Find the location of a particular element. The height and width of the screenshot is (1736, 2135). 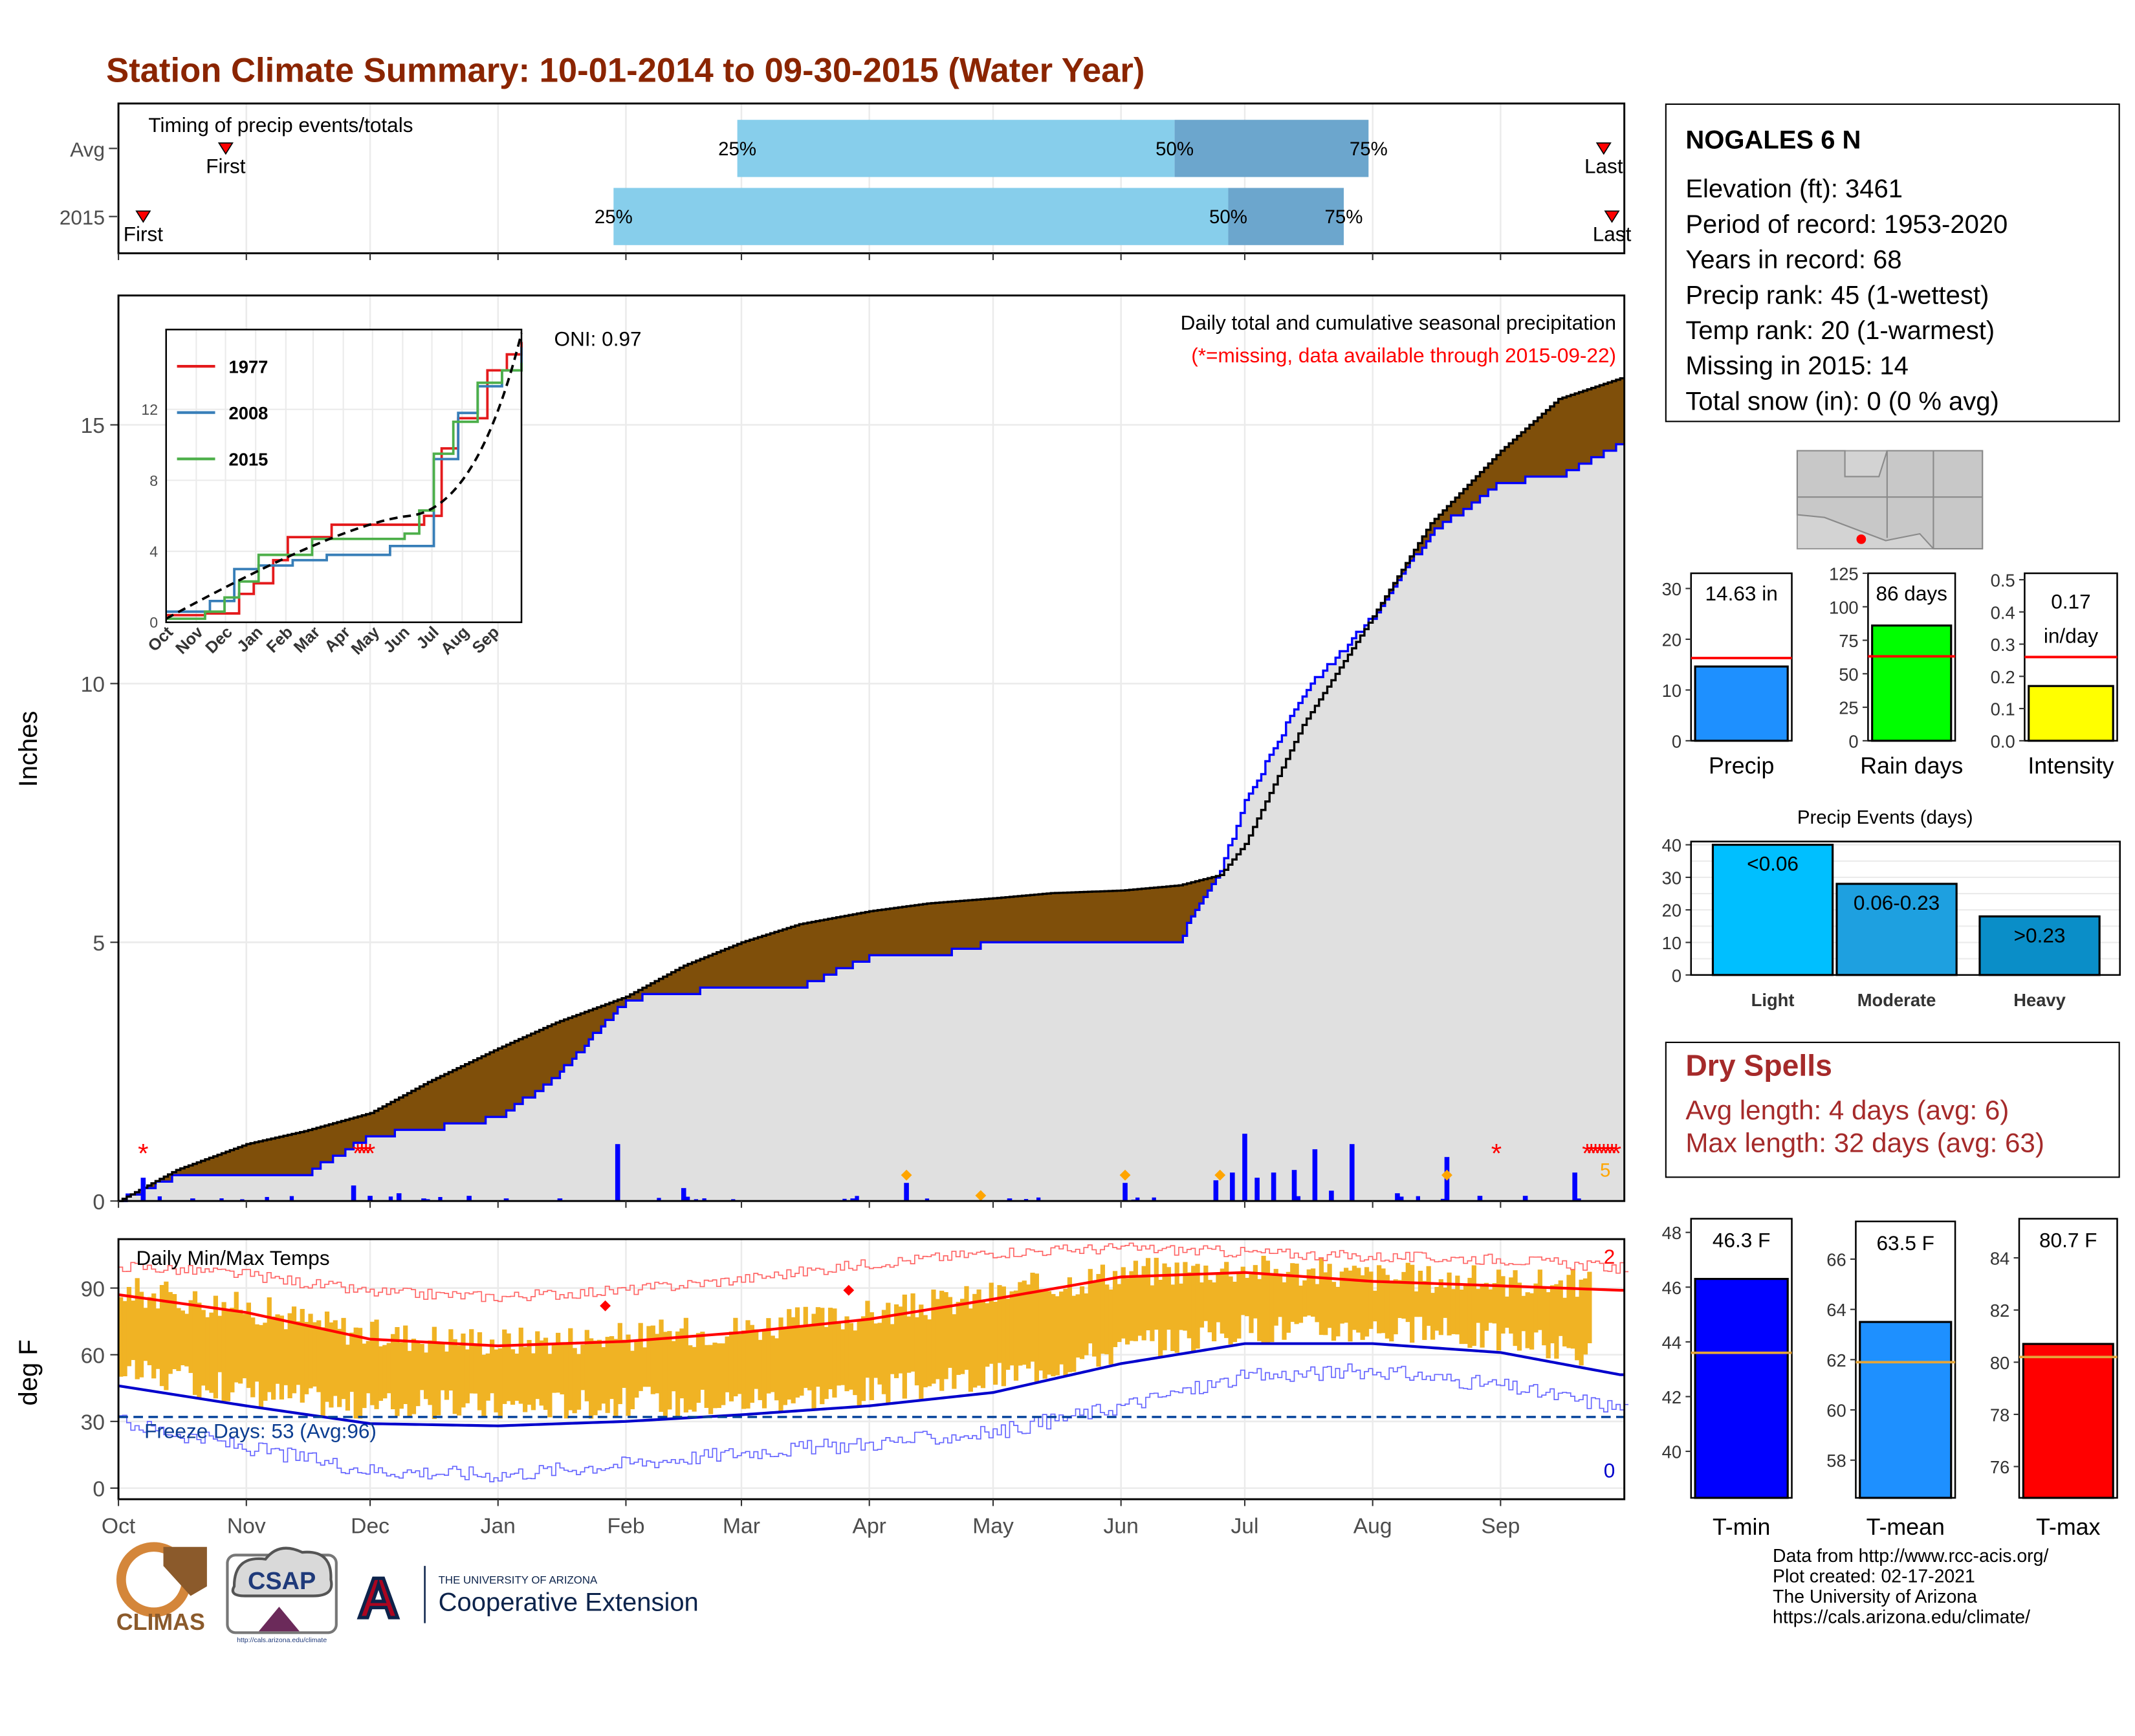

timing-title: Timing of precip events/totals is located at coordinates (280, 125).